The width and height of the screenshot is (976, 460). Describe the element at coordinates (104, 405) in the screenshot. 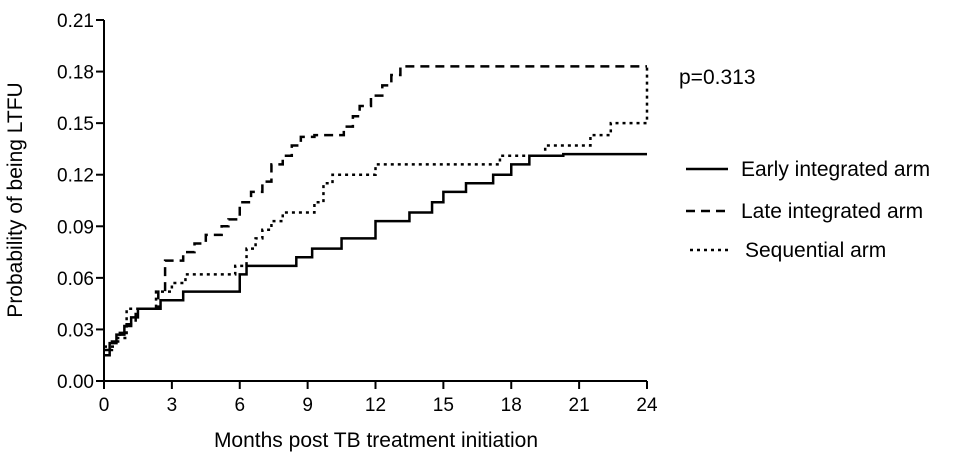

I see `x-tick-label: 0` at that location.